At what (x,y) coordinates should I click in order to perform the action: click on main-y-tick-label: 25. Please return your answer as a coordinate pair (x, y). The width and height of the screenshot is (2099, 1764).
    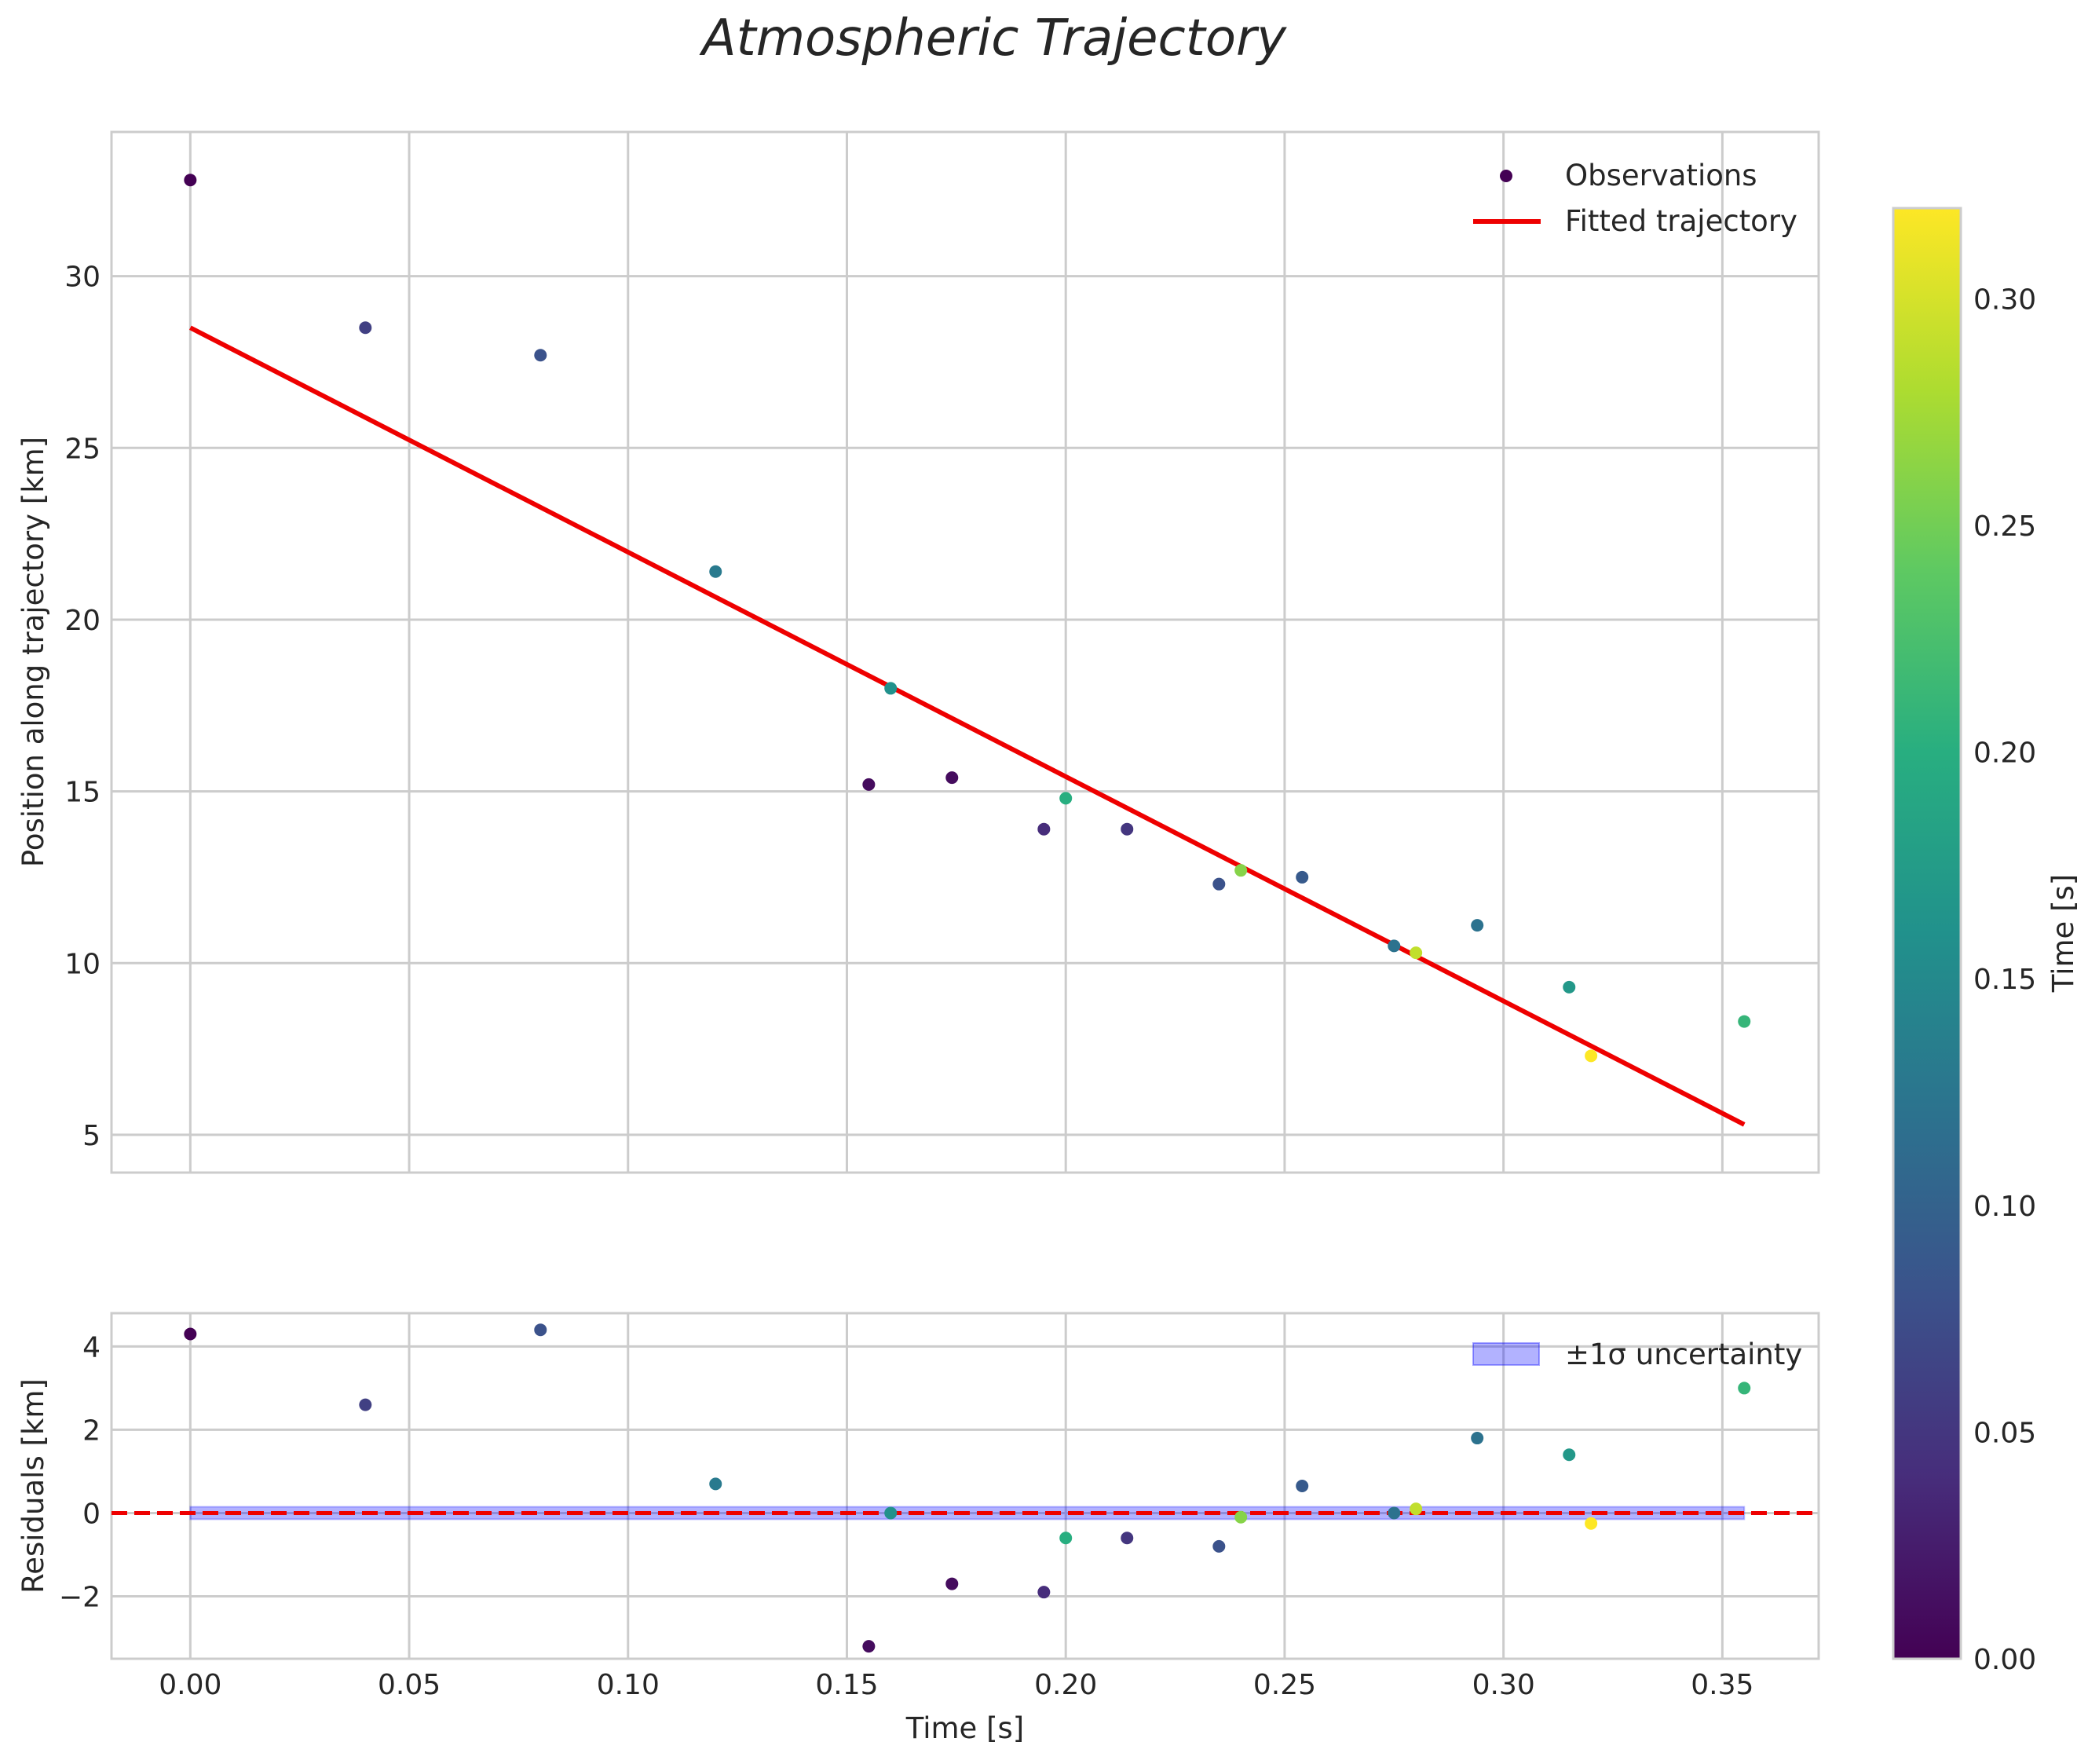
    Looking at the image, I should click on (82, 449).